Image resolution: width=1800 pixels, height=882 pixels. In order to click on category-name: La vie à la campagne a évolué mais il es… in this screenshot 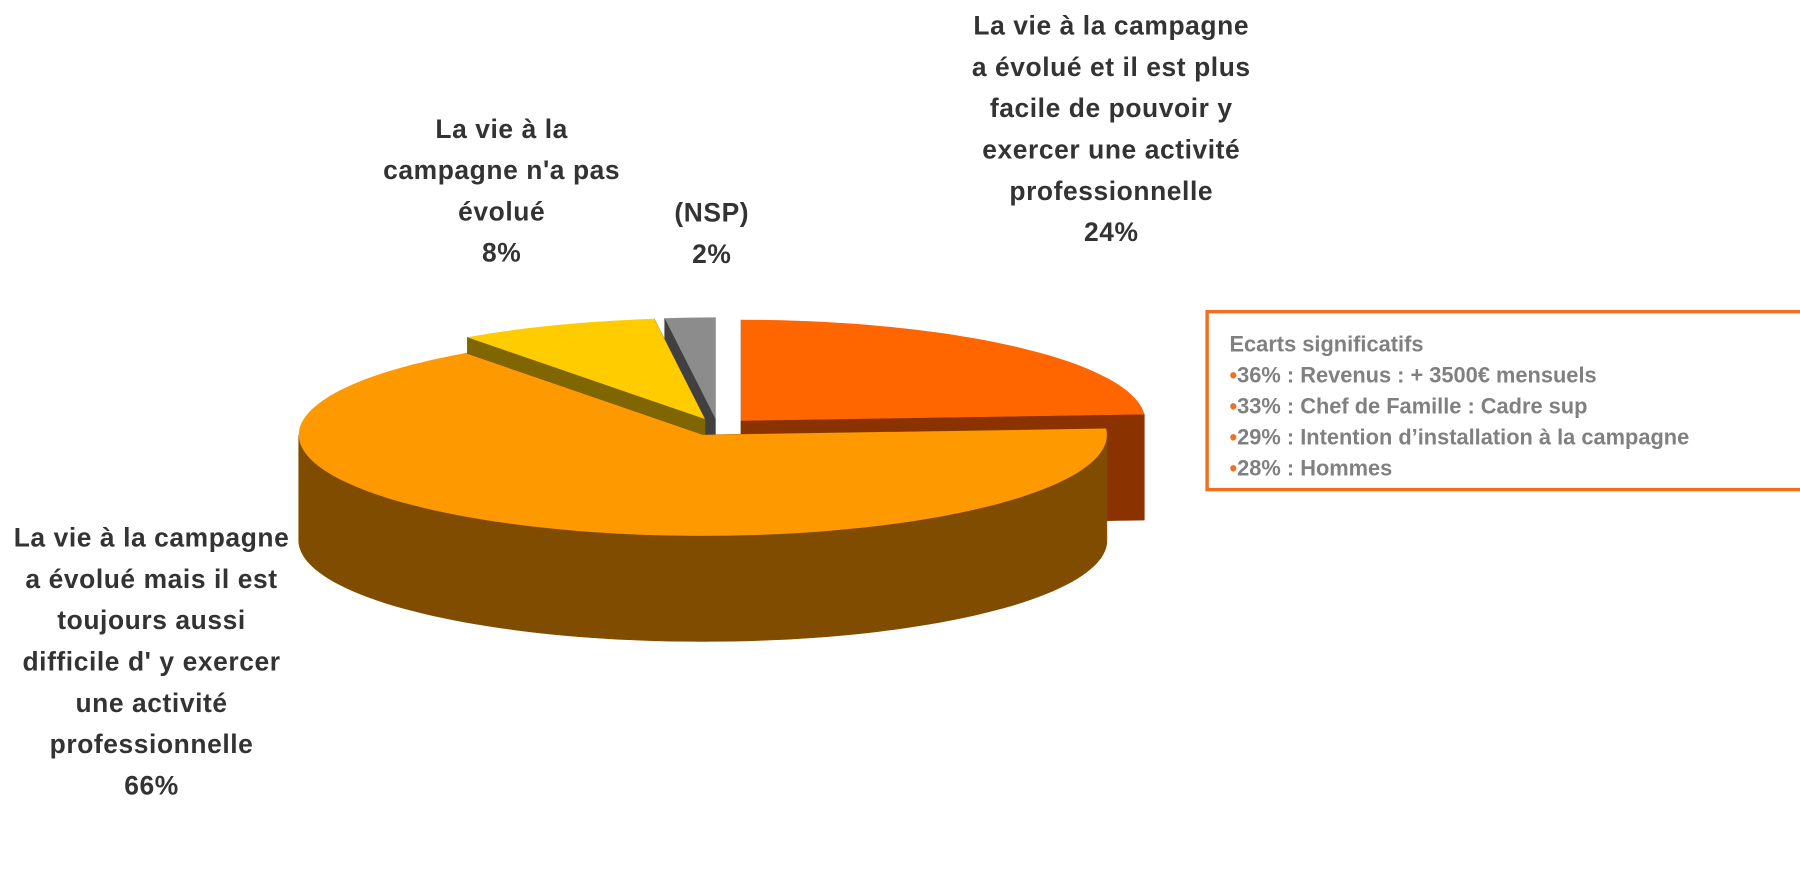, I will do `click(151, 640)`.